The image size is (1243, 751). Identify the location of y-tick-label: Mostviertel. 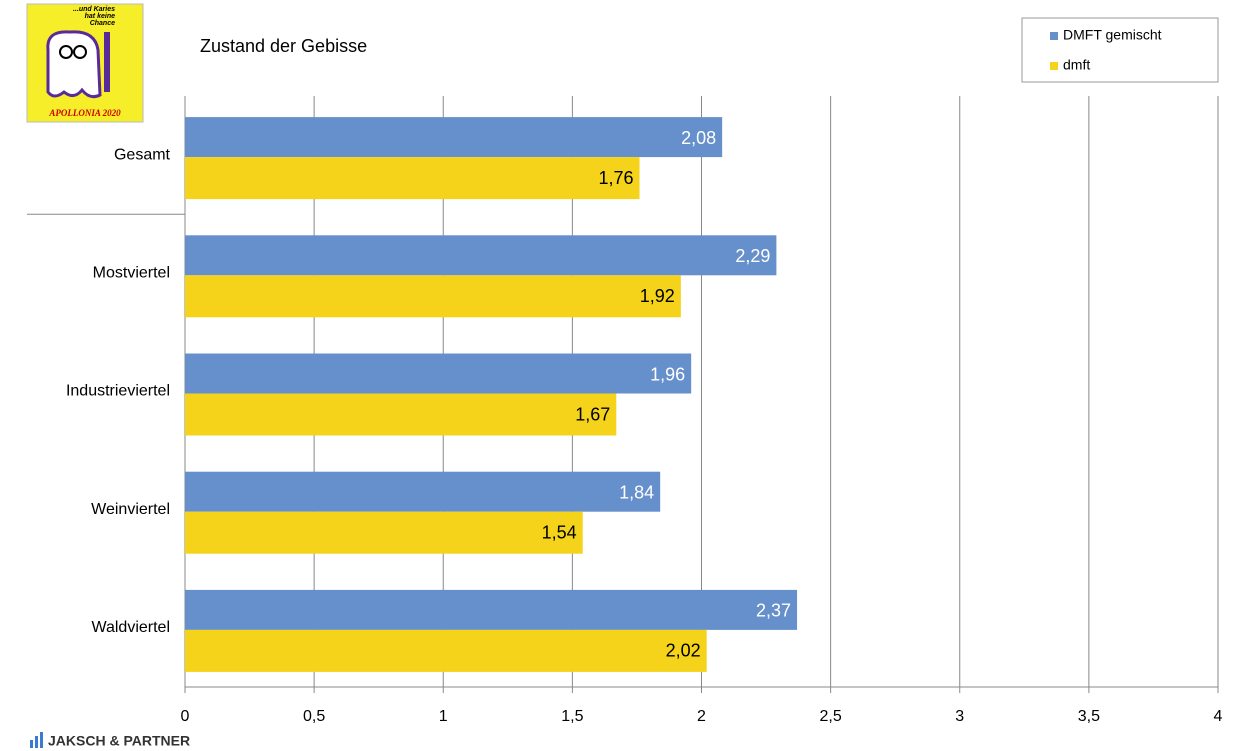
(131, 273).